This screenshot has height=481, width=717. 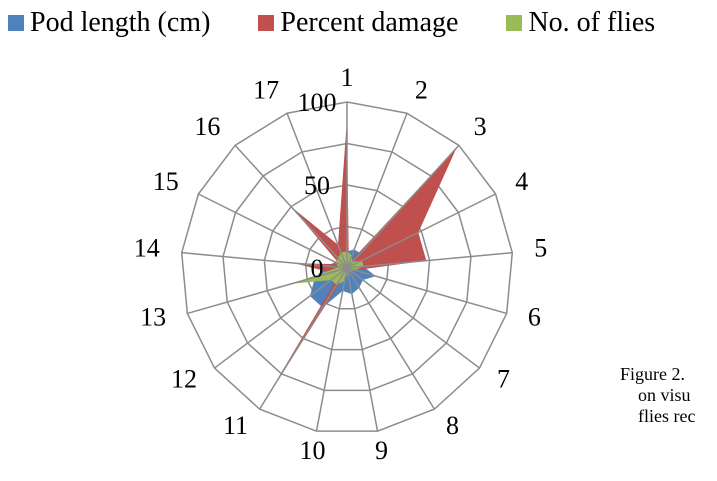 I want to click on category-label-1: 1, so click(x=347, y=77).